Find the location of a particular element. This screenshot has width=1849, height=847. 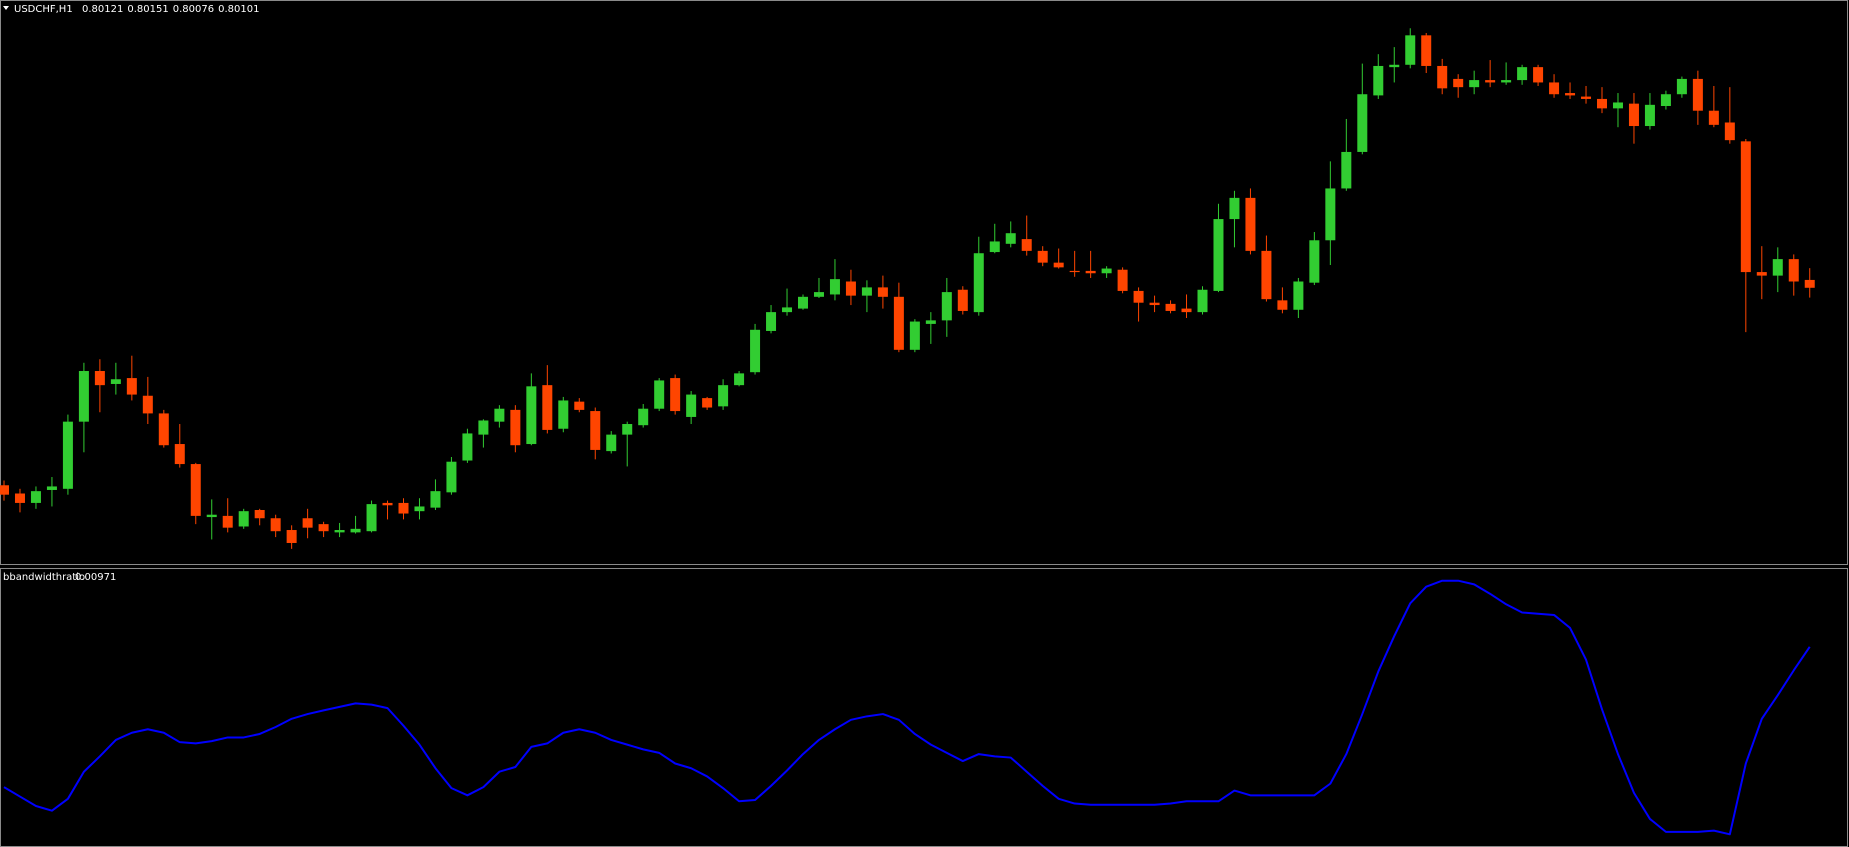

ohlc-value: 0.80101 is located at coordinates (238, 9).